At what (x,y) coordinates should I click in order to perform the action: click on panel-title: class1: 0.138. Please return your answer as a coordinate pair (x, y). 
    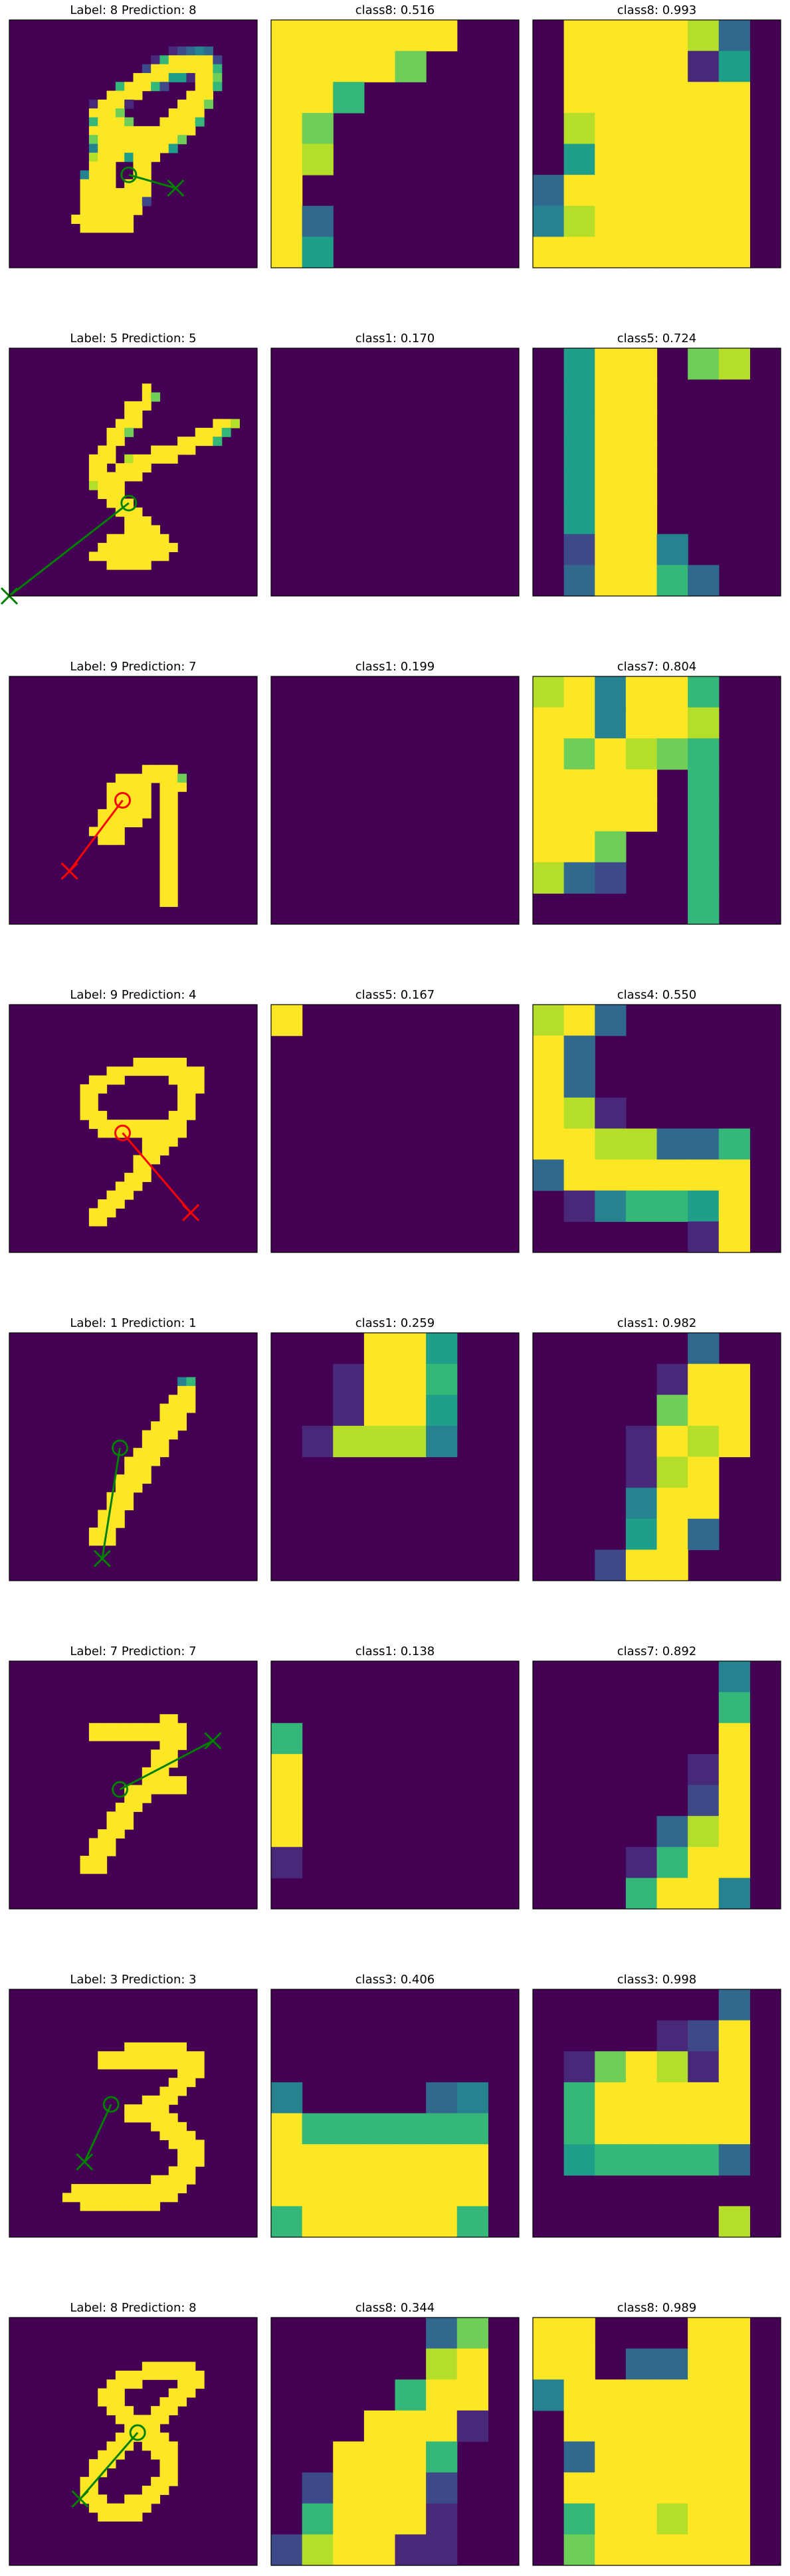
    Looking at the image, I should click on (395, 1651).